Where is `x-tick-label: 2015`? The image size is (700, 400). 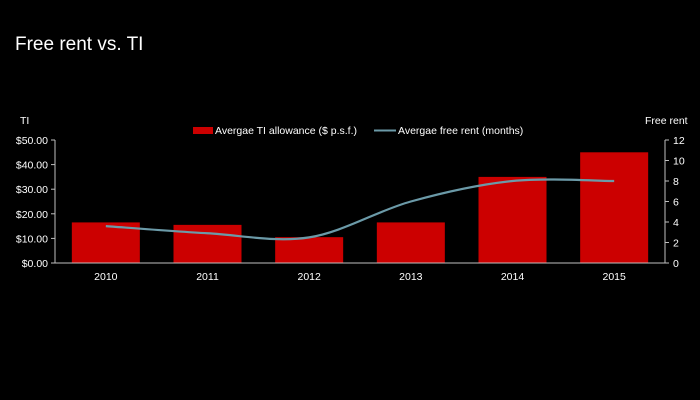 x-tick-label: 2015 is located at coordinates (614, 277).